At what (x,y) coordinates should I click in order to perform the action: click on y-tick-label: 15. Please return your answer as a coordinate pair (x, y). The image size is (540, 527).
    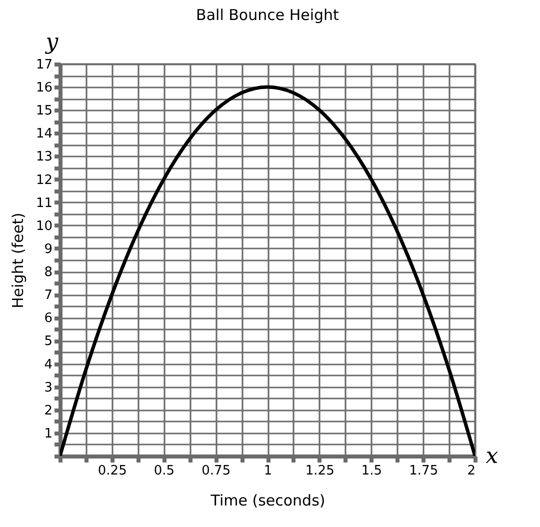
    Looking at the image, I should click on (44, 111).